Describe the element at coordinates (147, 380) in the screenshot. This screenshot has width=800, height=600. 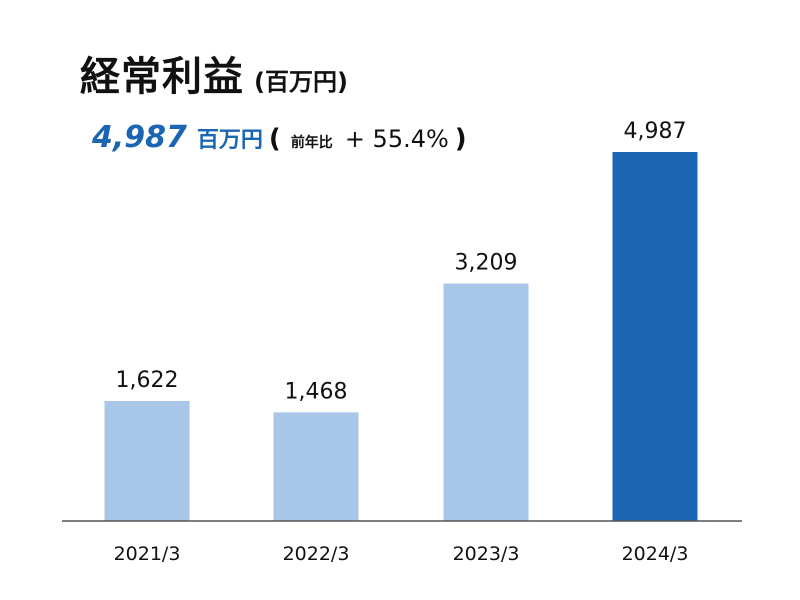
I see `data-label: 1,622` at that location.